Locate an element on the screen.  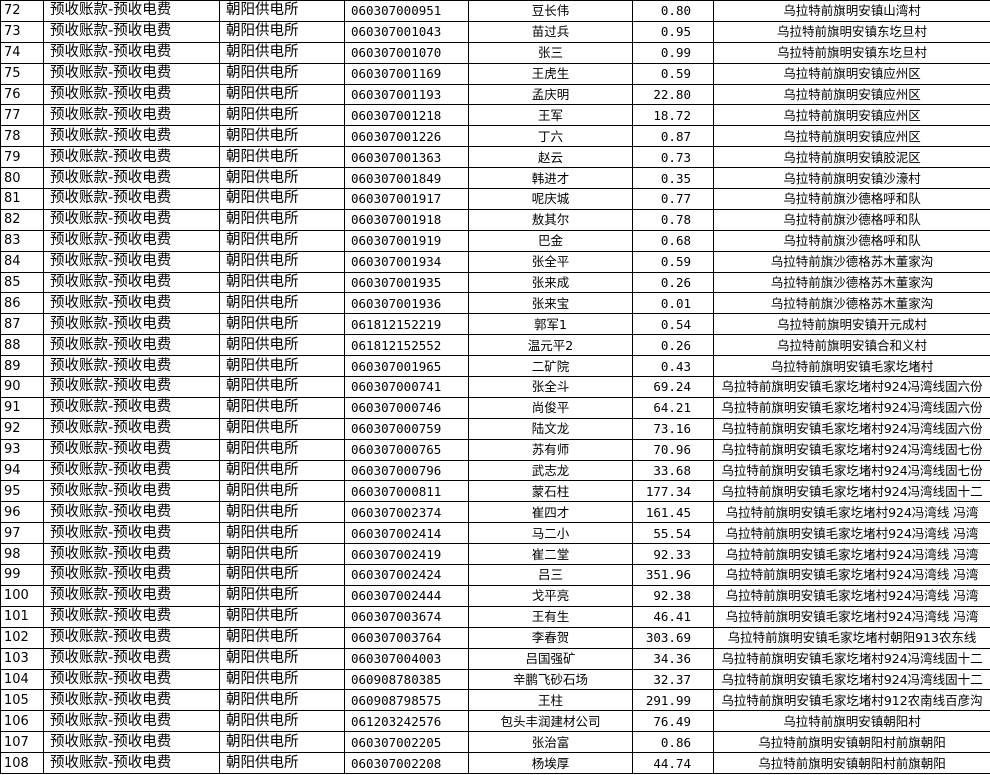
row-index: 97 is located at coordinates (22, 533).